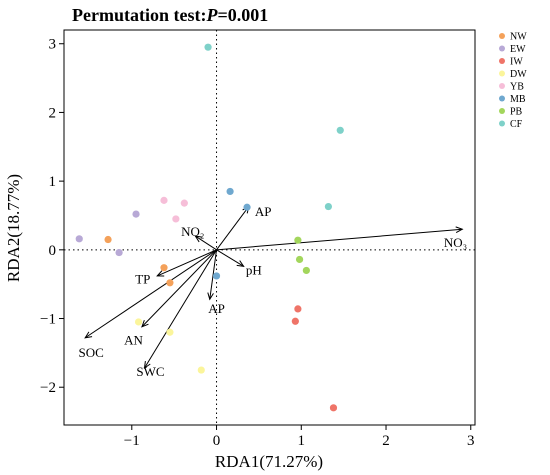 This screenshot has width=550, height=475. What do you see at coordinates (471, 441) in the screenshot?
I see `x-tick-label: 3` at bounding box center [471, 441].